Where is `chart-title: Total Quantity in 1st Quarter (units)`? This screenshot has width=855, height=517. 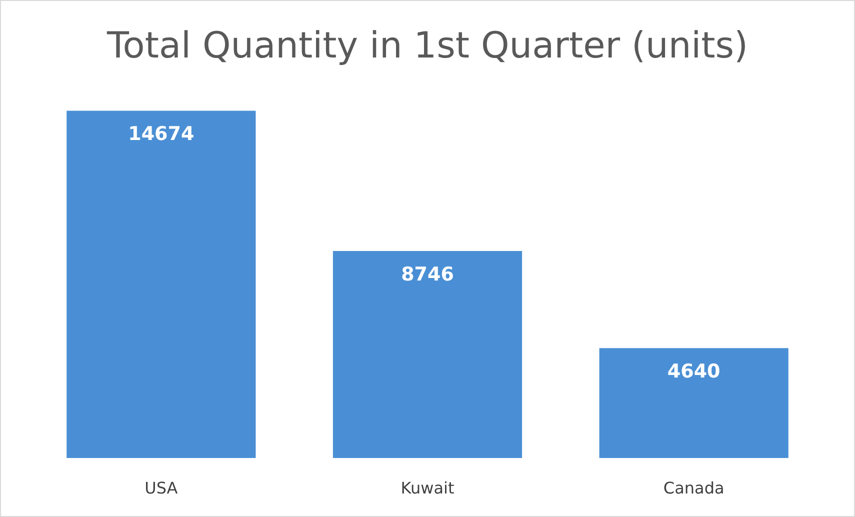
chart-title: Total Quantity in 1st Quarter (units) is located at coordinates (427, 46).